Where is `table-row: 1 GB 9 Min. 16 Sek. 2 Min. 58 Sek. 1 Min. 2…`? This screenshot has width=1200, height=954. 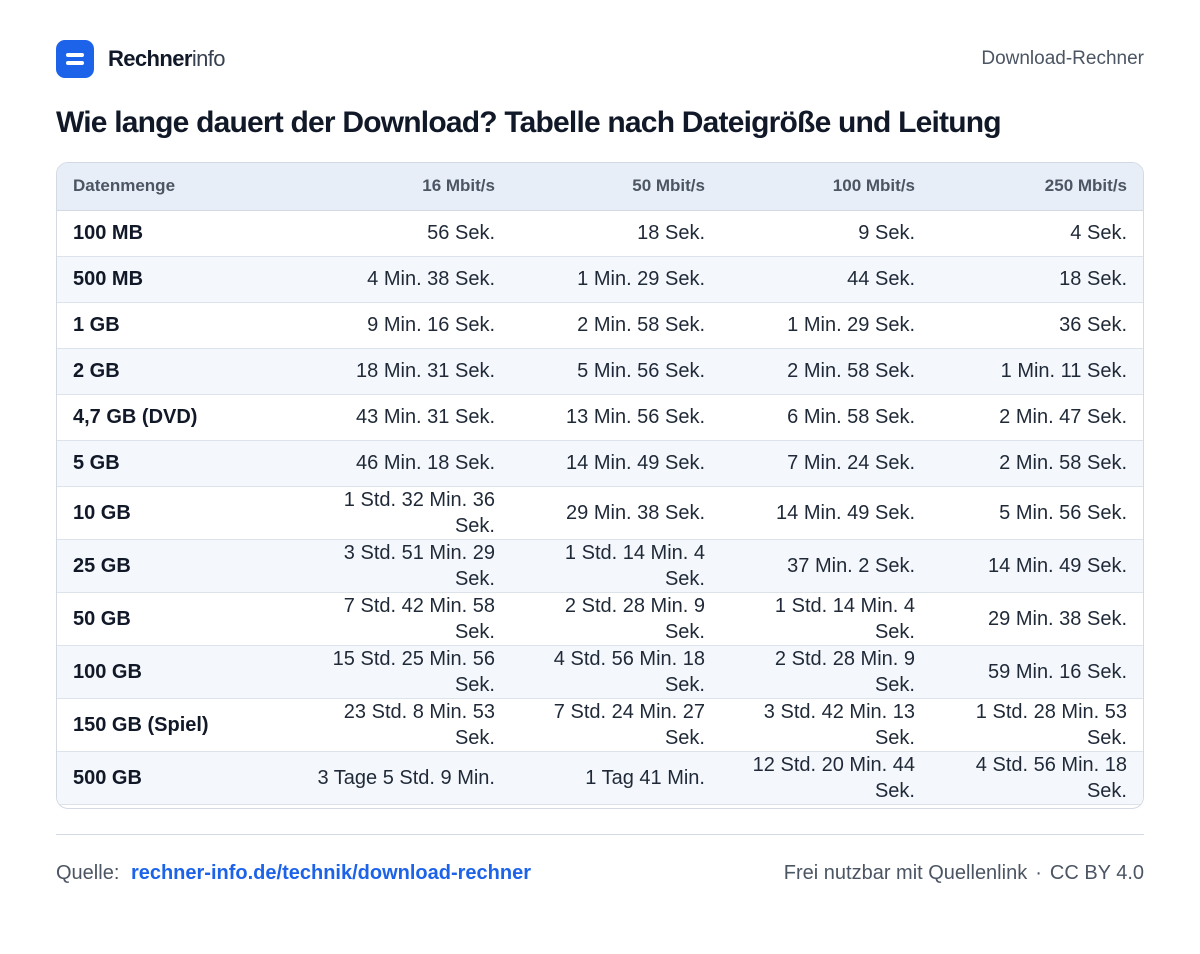 table-row: 1 GB 9 Min. 16 Sek. 2 Min. 58 Sek. 1 Min. 2… is located at coordinates (600, 325).